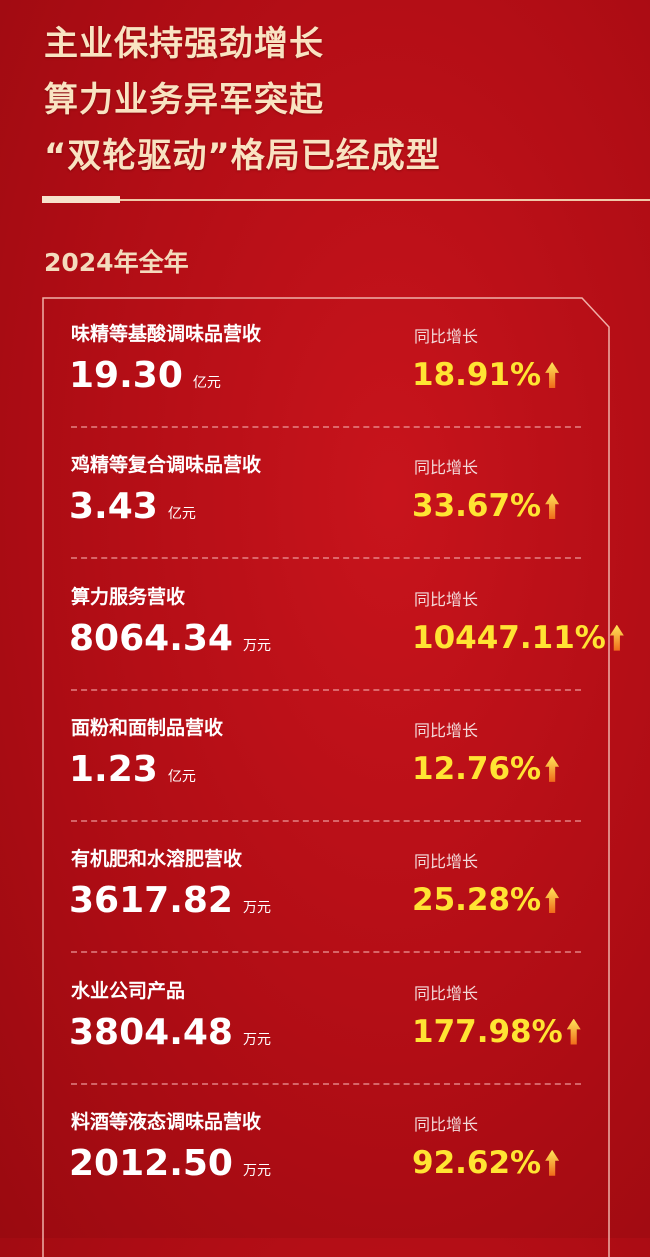 Image resolution: width=650 pixels, height=1257 pixels. I want to click on stat-value: 2012.50 万元, so click(170, 1163).